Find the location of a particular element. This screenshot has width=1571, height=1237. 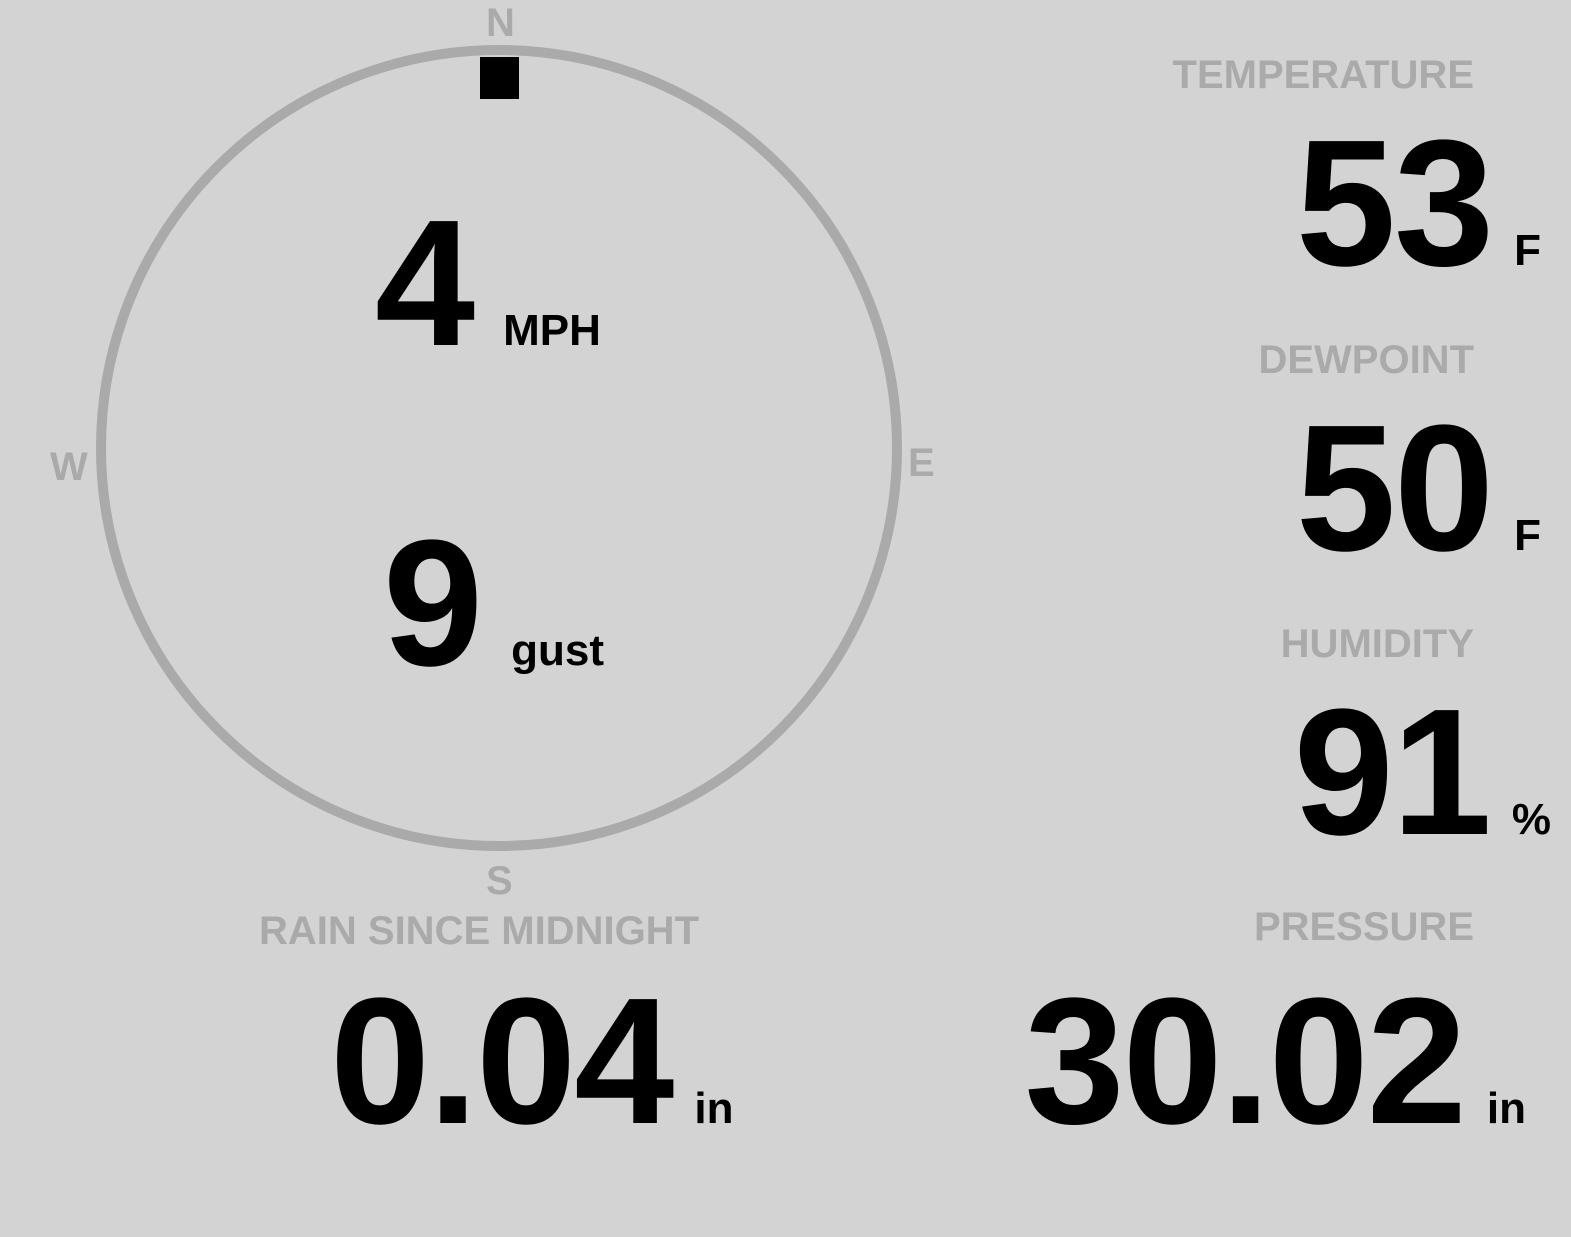

dewpoint-value: 50 is located at coordinates (1394, 488).